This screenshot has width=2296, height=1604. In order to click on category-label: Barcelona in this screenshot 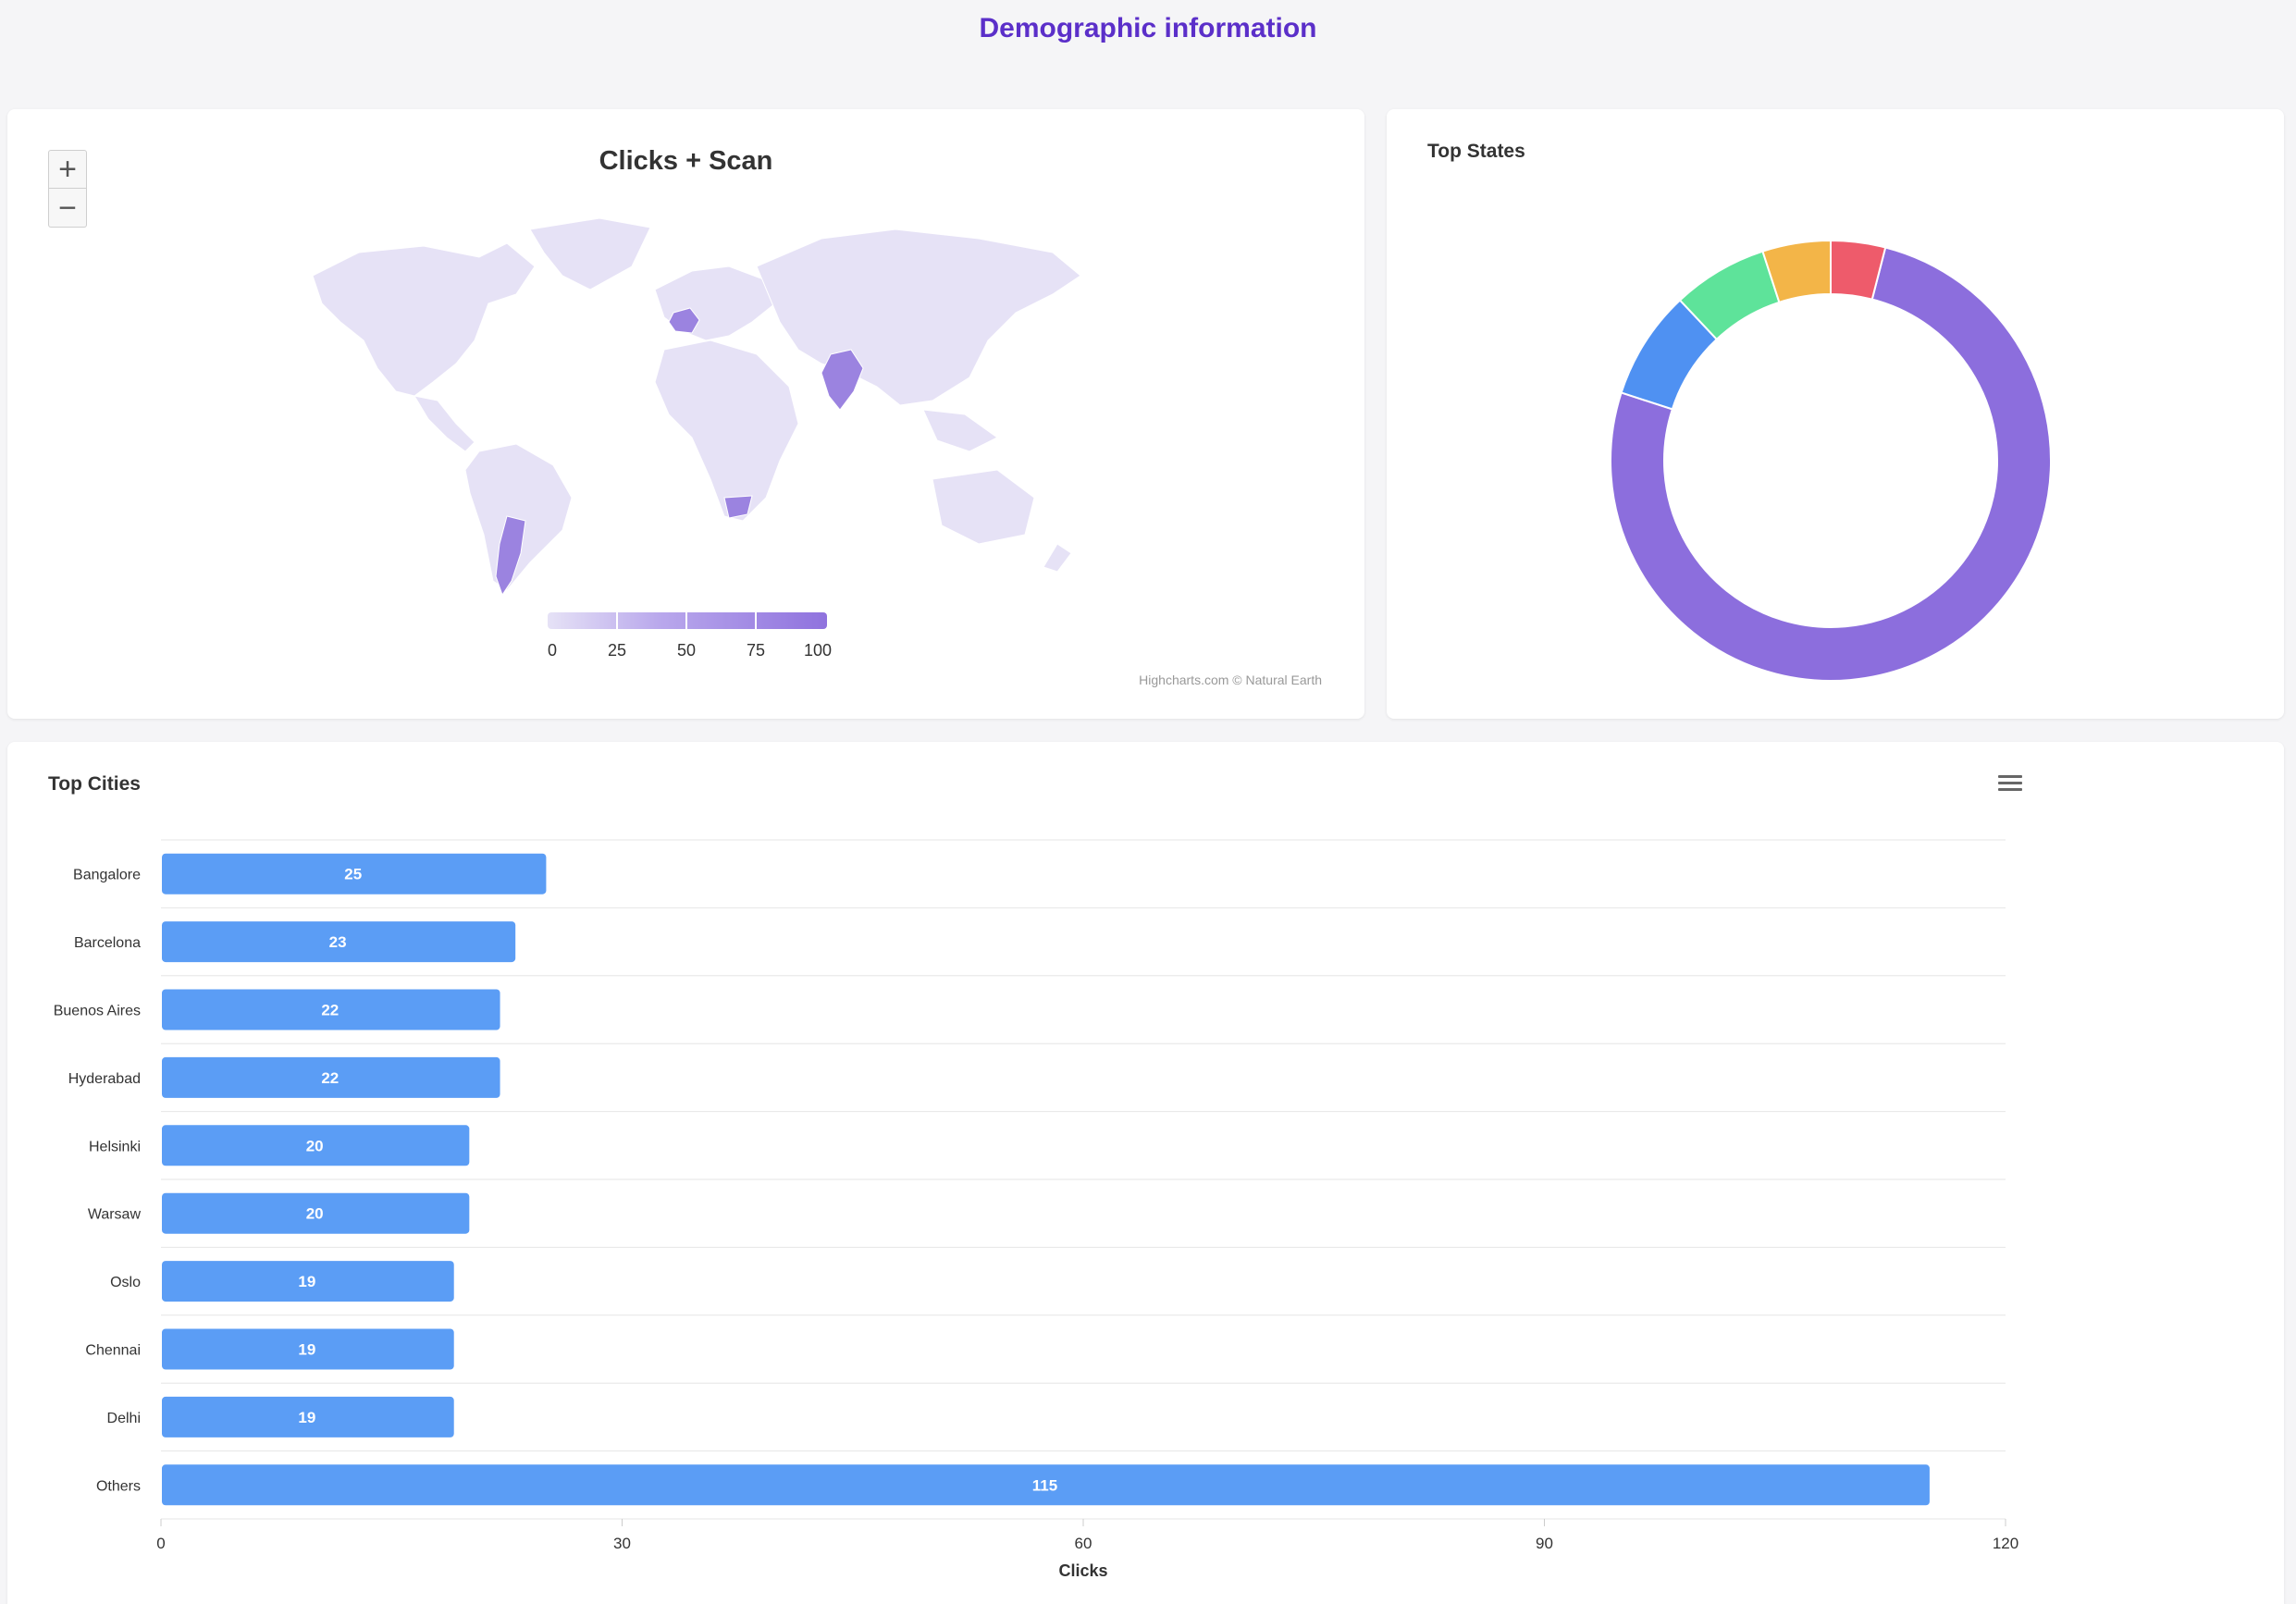, I will do `click(107, 943)`.